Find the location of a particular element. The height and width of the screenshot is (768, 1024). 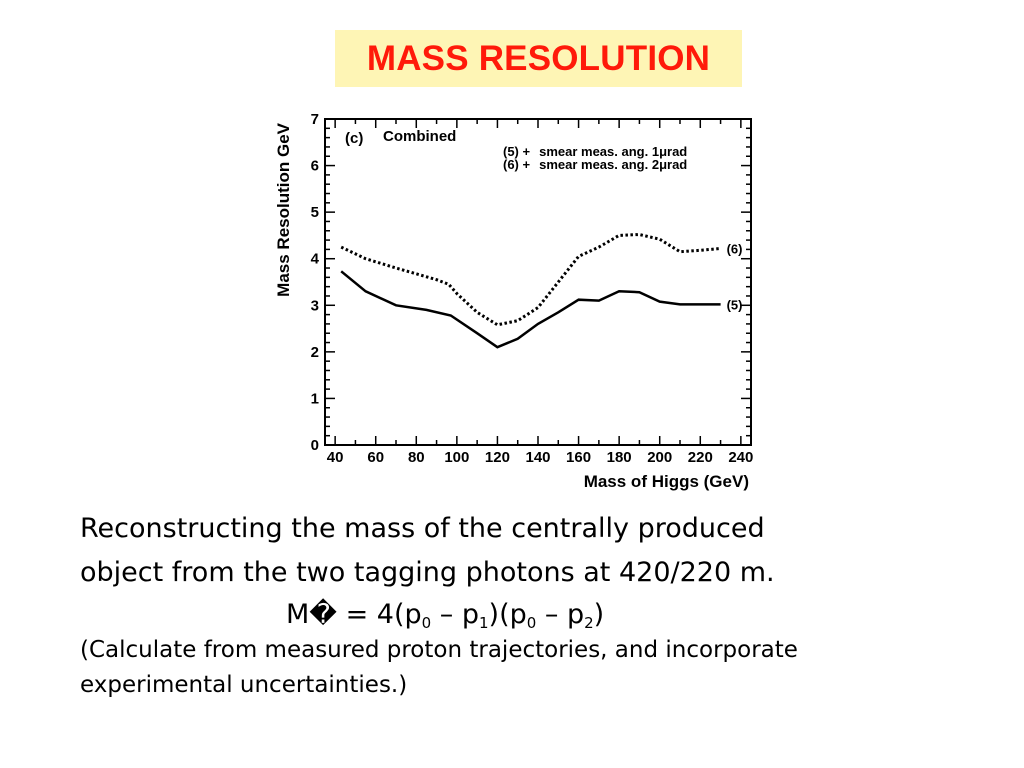

series-label-5: (5) is located at coordinates (735, 304).